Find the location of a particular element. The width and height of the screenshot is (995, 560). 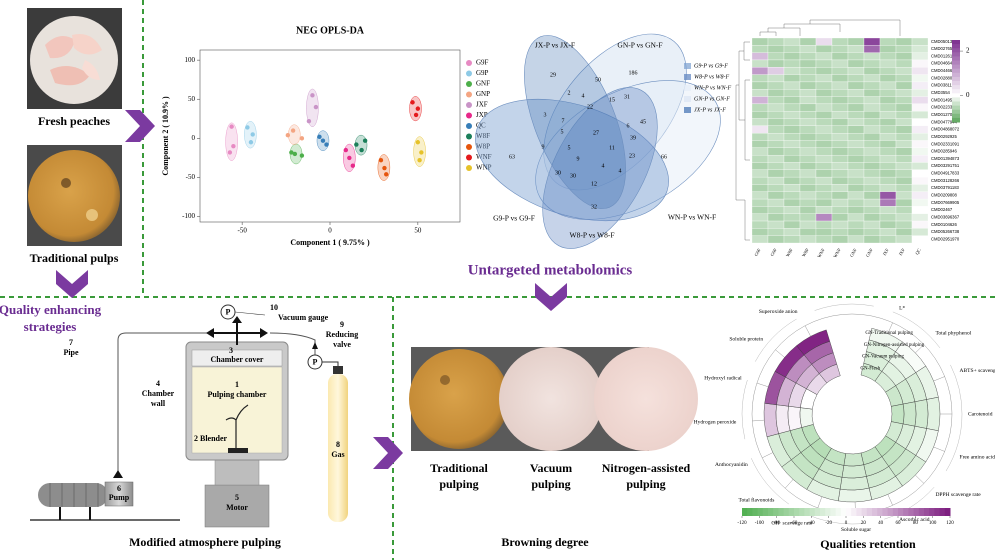

pulping-label: Nitrogen-assisted is located at coordinates (646, 468).